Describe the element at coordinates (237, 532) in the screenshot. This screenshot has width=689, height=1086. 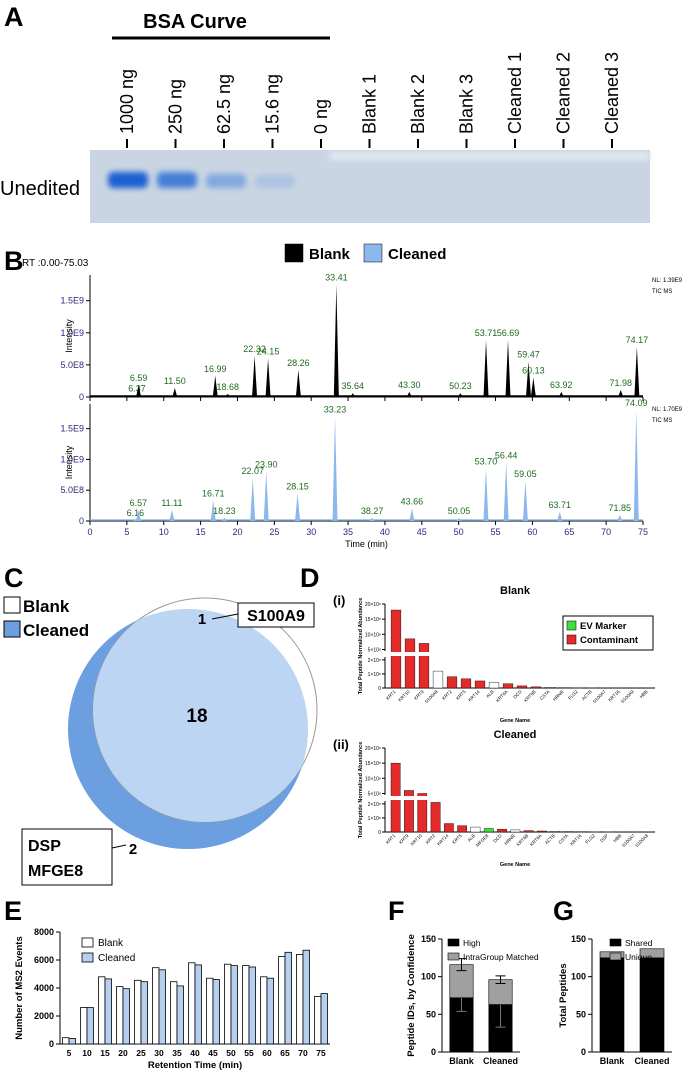
I see `x-tick-label: 20` at that location.